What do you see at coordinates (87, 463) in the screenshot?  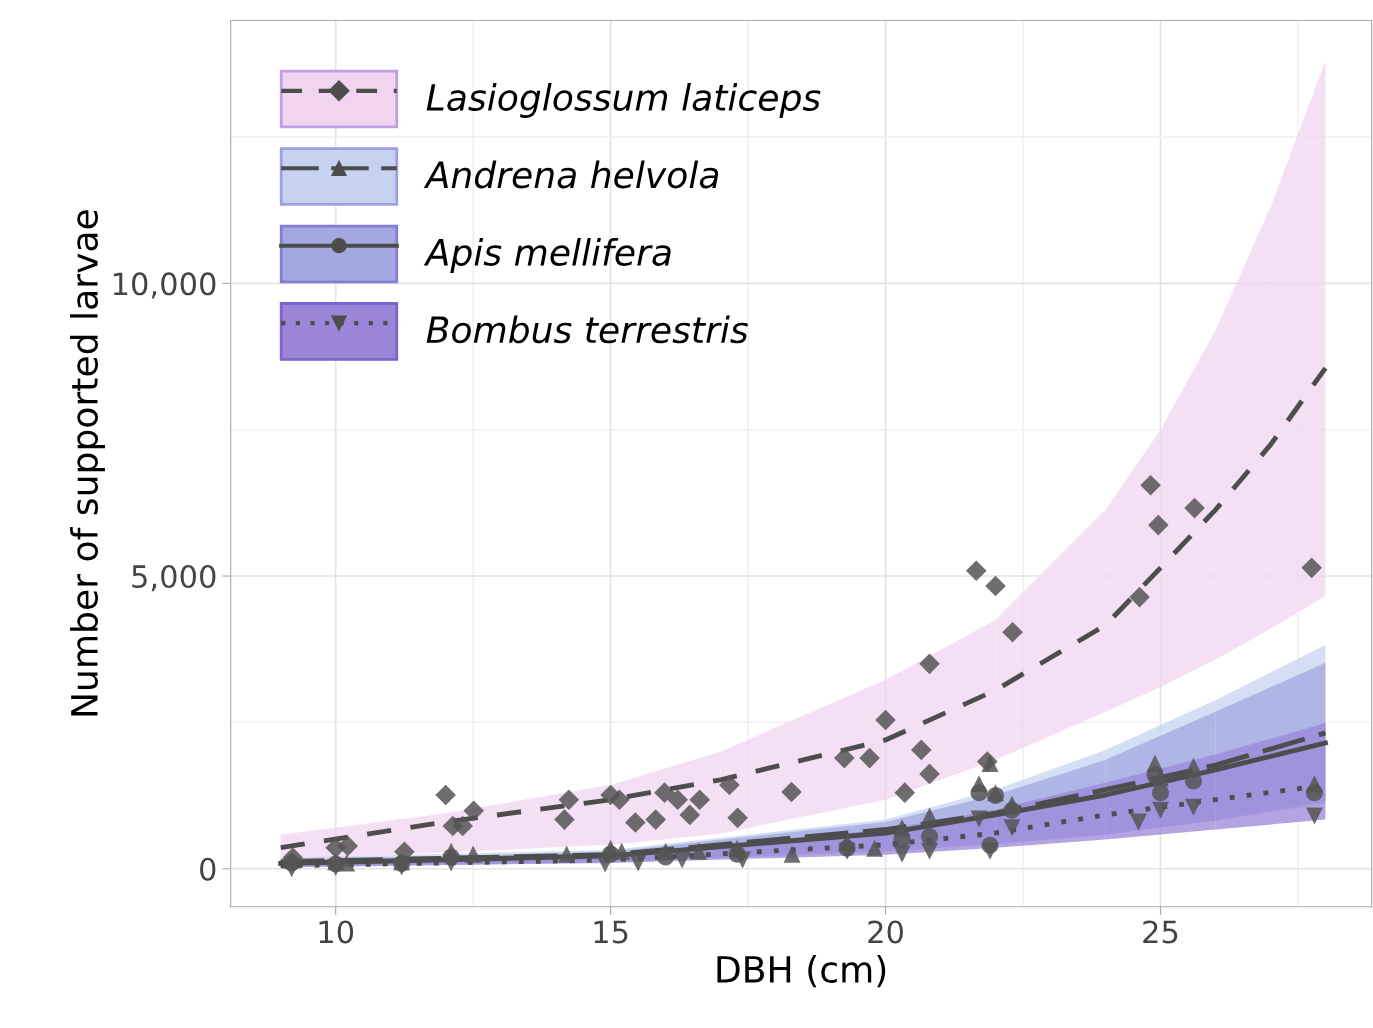 I see `y-axis-title: Number of supported larvae` at bounding box center [87, 463].